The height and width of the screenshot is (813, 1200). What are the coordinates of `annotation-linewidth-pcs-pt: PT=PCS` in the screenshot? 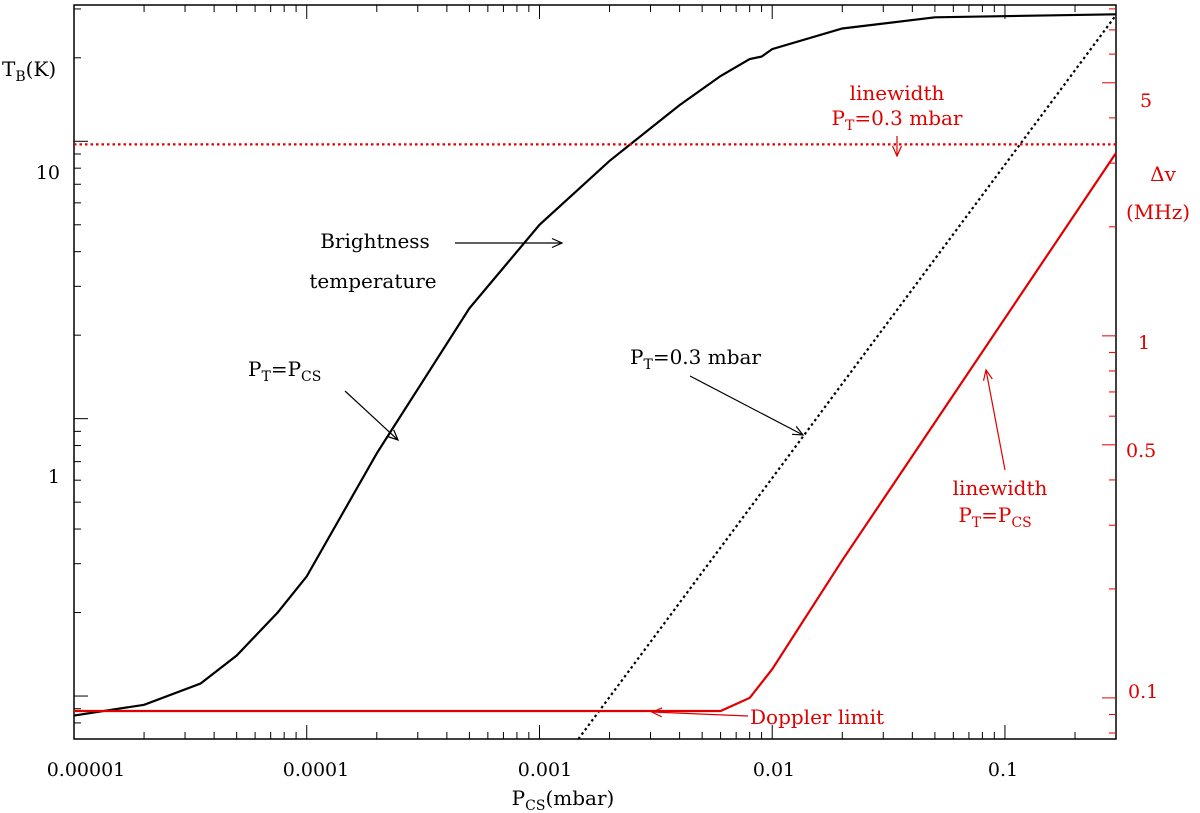 It's located at (994, 517).